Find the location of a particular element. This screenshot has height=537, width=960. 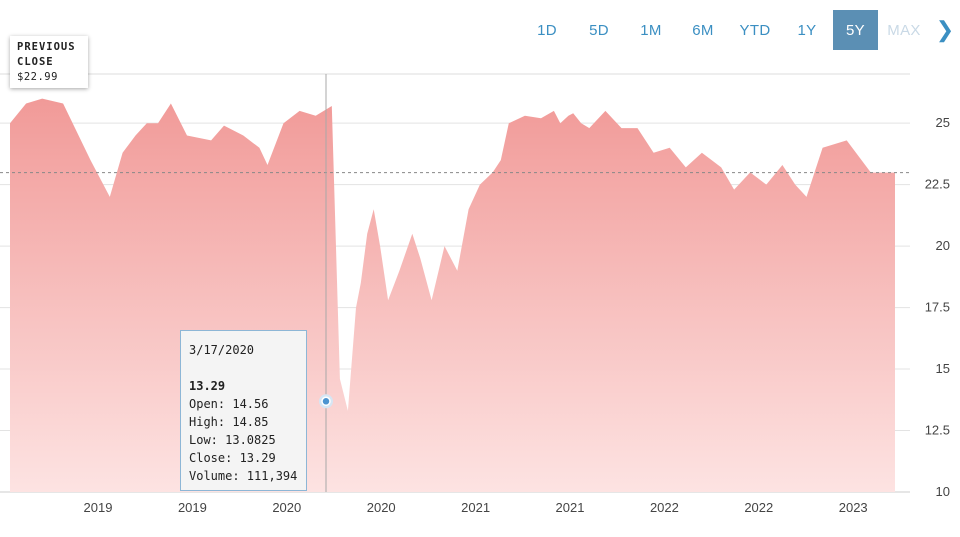

previous-close-box: PREVIOUS CLOSE $22.99 is located at coordinates (49, 62).